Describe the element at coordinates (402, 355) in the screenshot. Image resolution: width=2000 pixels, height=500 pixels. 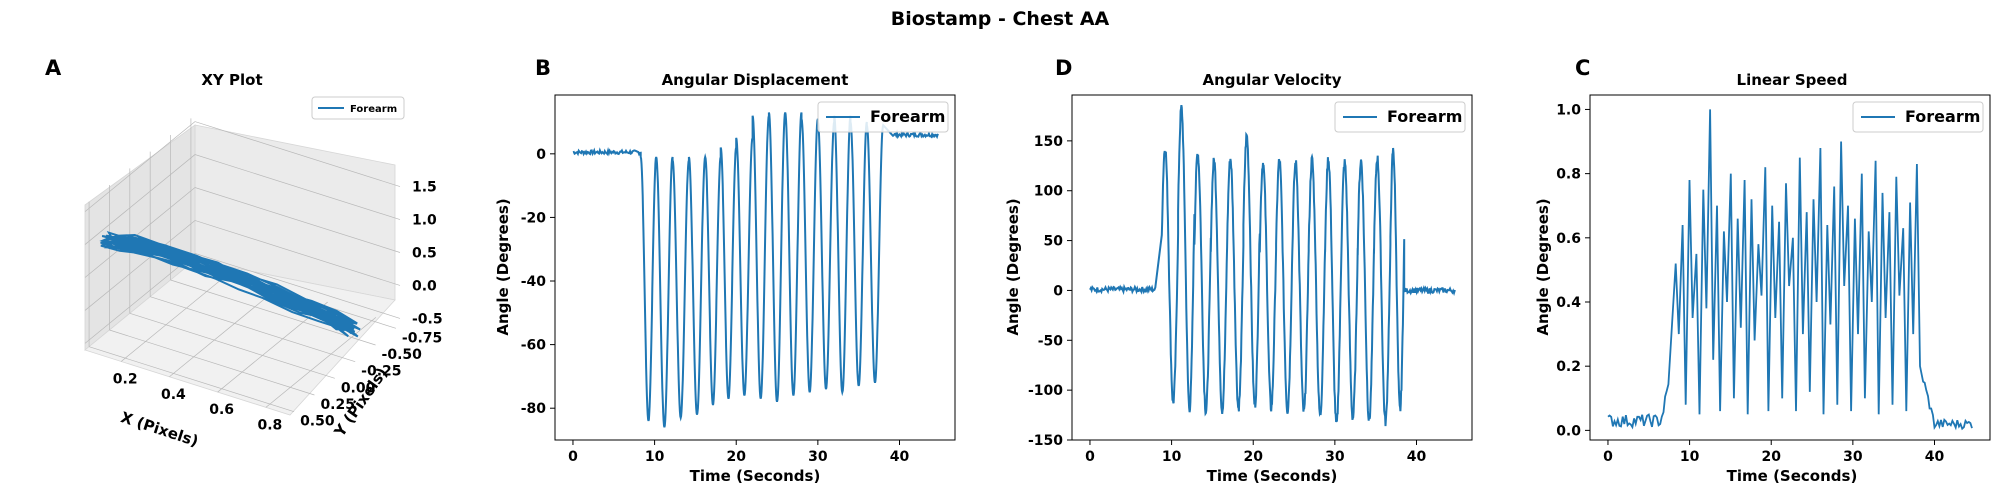
I see `xy-y-tick-label: -0.50` at that location.